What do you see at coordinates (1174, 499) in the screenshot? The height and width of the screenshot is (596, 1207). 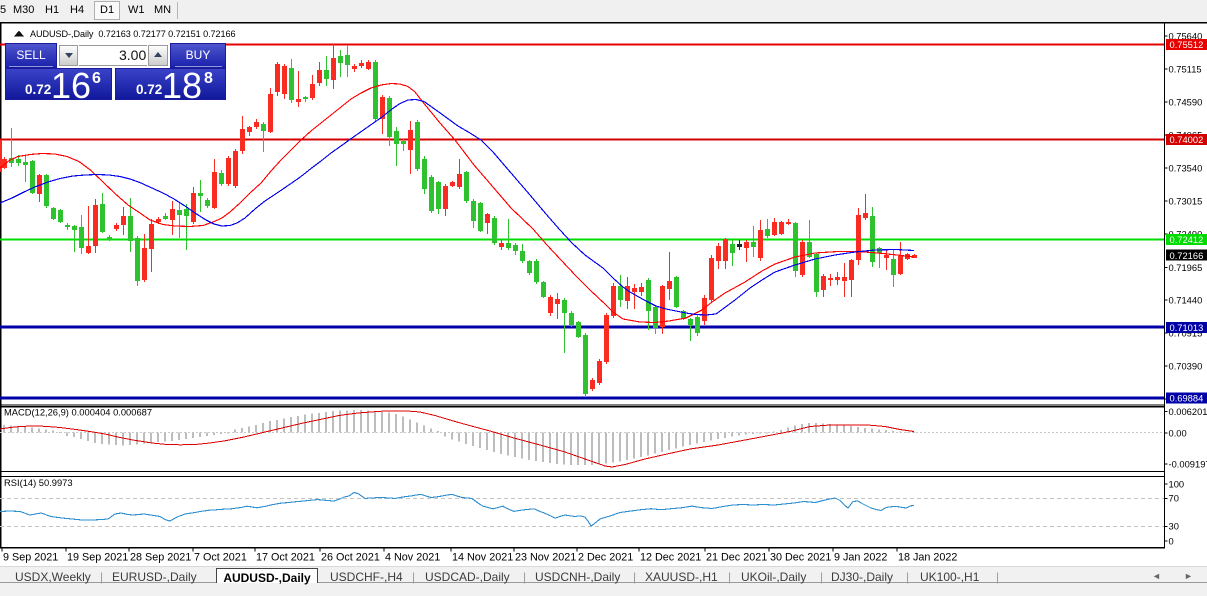 I see `svg-text: 70` at bounding box center [1174, 499].